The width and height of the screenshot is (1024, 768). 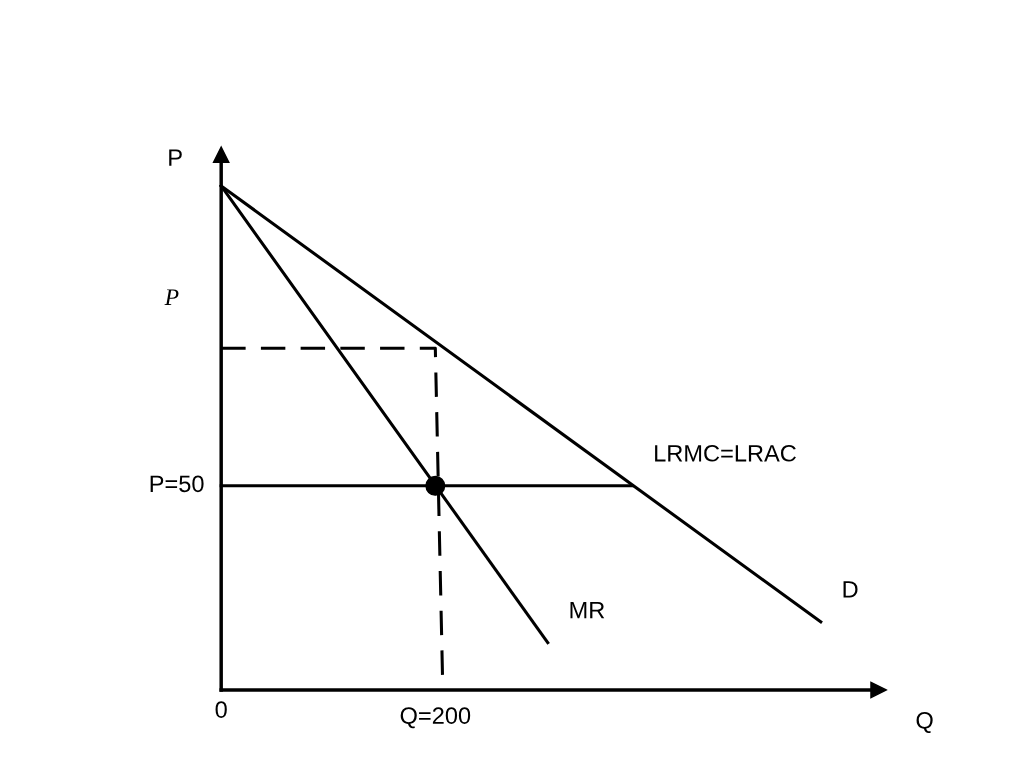 I want to click on x-axis-title: Q, so click(x=924, y=722).